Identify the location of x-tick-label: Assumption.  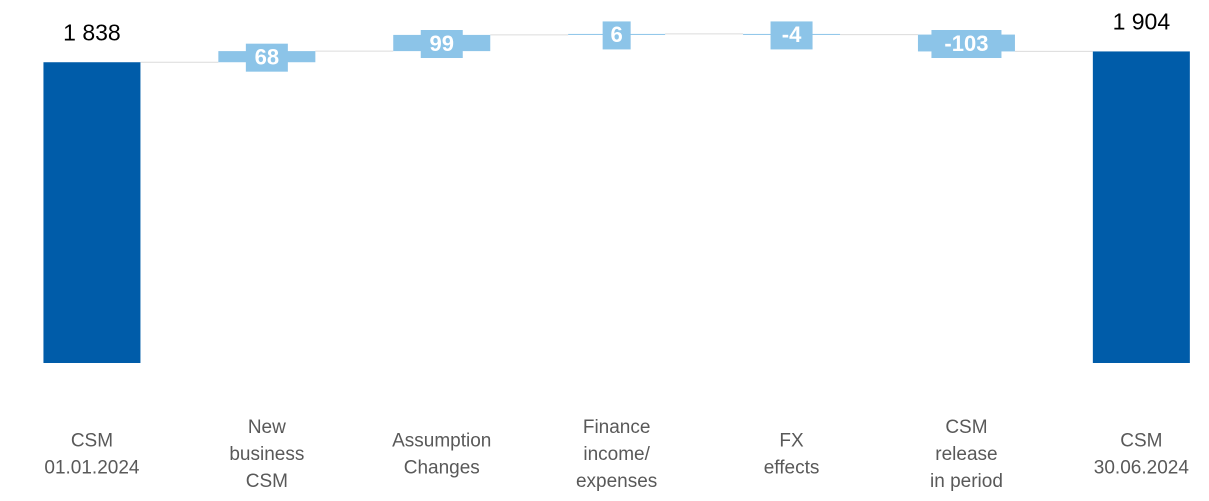
(441, 441).